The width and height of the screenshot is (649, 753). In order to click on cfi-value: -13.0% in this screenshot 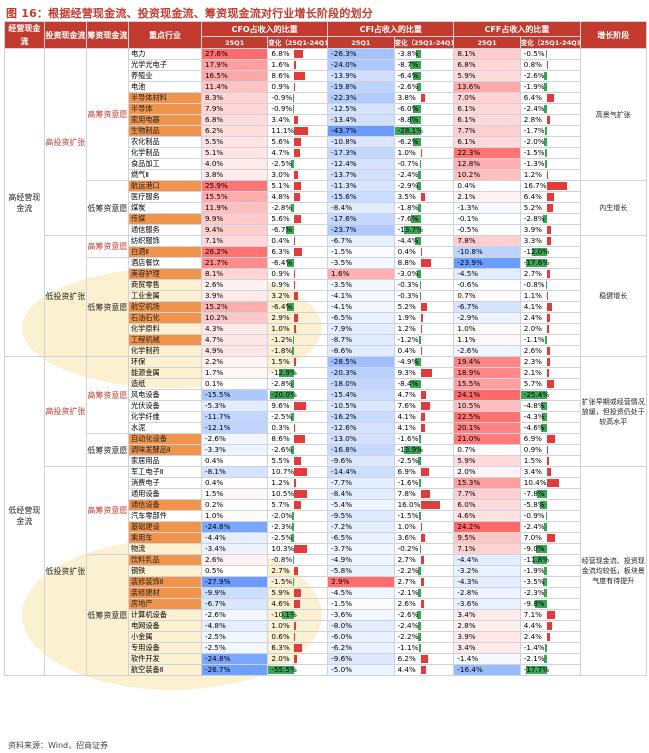, I will do `click(361, 439)`.